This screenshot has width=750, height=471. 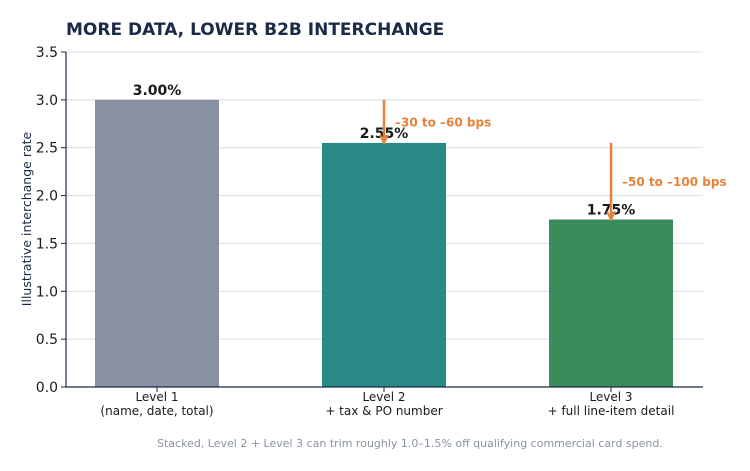 What do you see at coordinates (47, 244) in the screenshot?
I see `y-tick-label: 1.5` at bounding box center [47, 244].